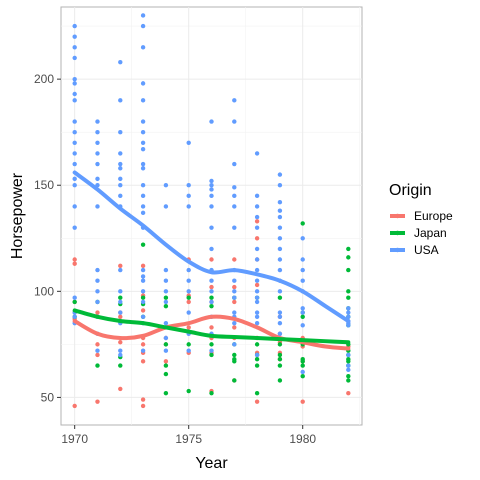 The width and height of the screenshot is (480, 480). What do you see at coordinates (48, 397) in the screenshot?
I see `y-tick-label: 50` at bounding box center [48, 397].